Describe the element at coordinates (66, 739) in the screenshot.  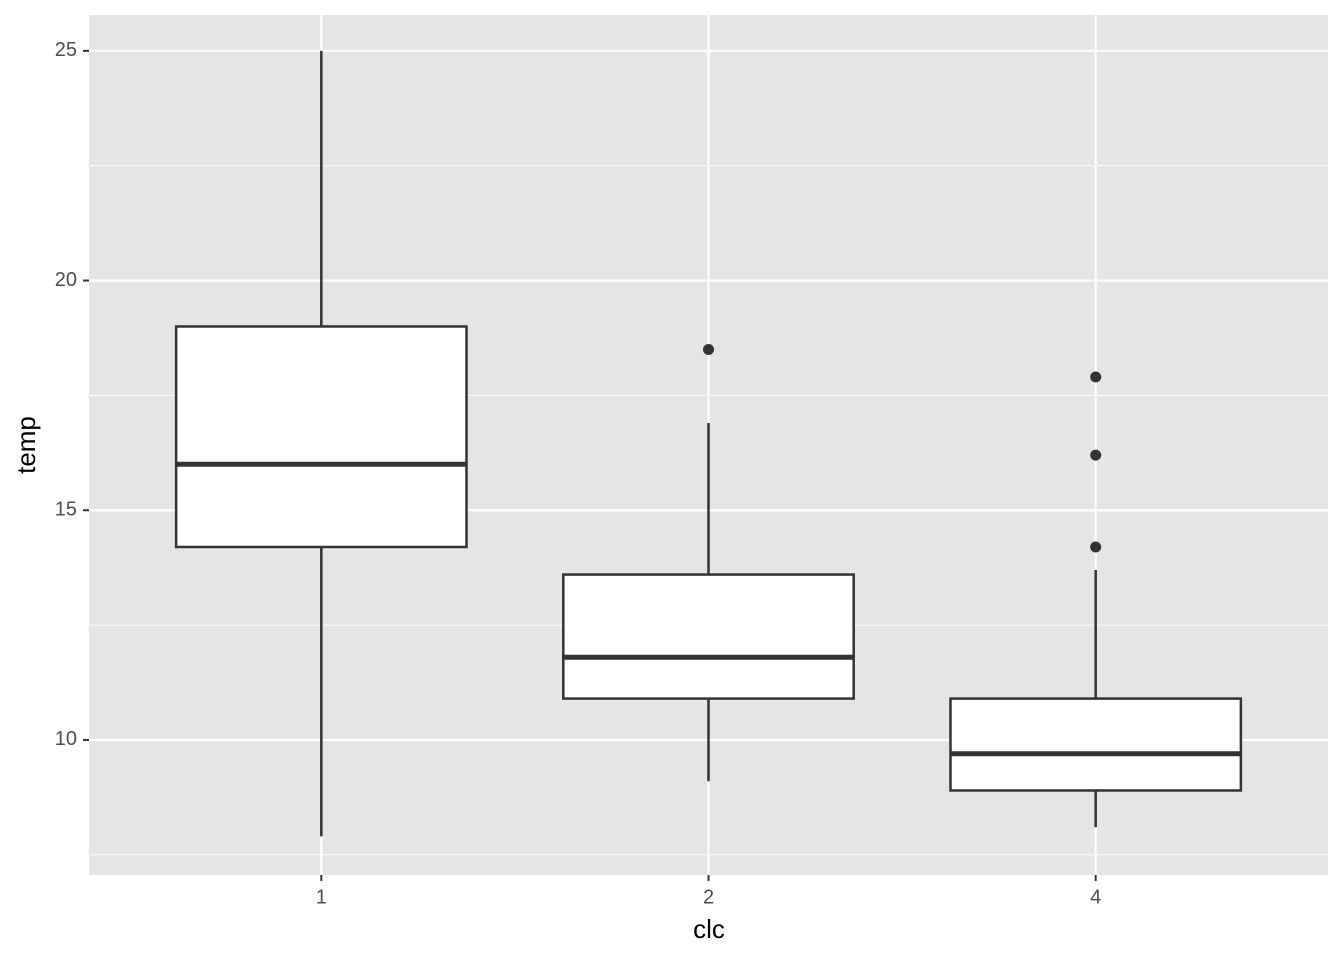
I see `y-tick-label: 10` at that location.